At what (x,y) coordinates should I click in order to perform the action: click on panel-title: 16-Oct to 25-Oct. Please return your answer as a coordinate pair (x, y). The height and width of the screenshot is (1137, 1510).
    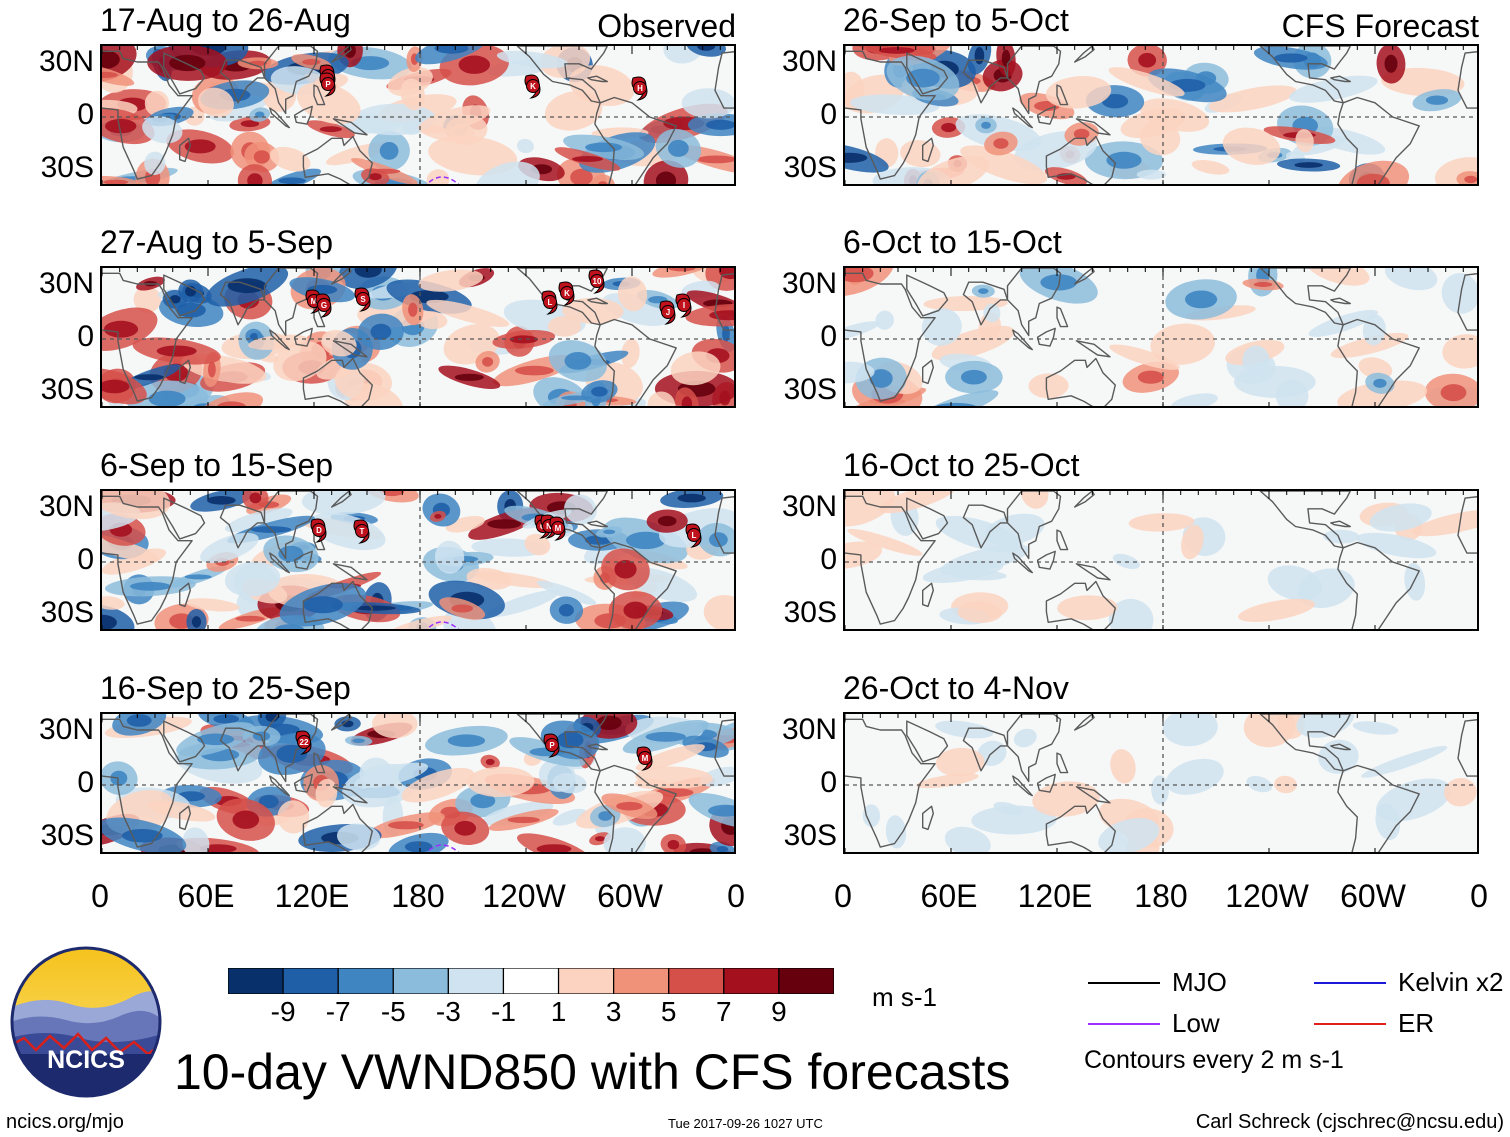
    Looking at the image, I should click on (961, 465).